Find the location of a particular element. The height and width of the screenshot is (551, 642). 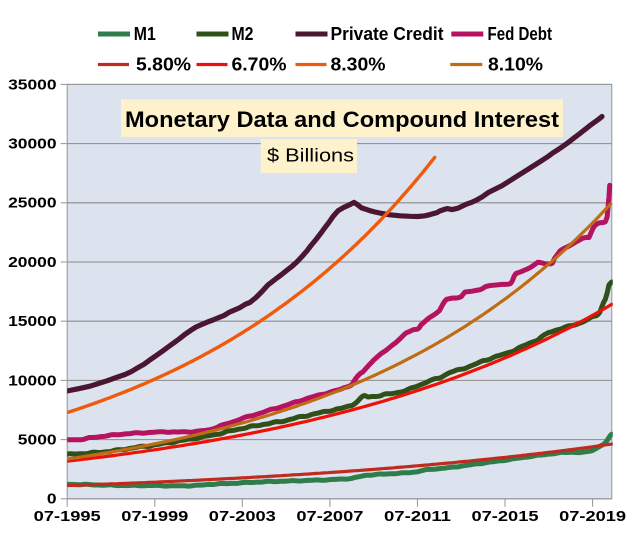

svg-text: 07-1995 is located at coordinates (67, 517).